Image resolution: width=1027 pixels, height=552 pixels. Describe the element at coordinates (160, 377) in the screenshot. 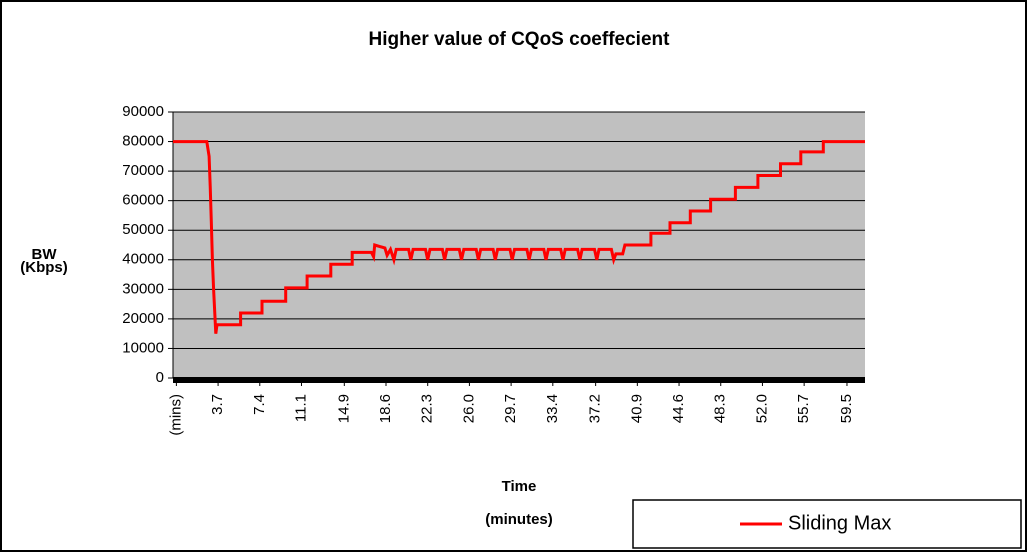

I see `y-tick-label: 0` at that location.